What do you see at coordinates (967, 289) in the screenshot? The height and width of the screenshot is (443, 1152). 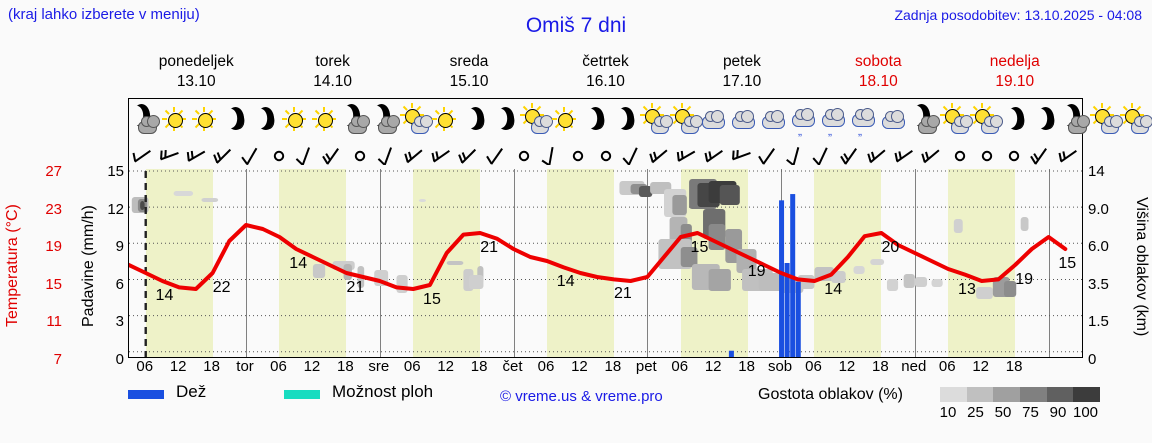 I see `temperature-min-label: 13` at bounding box center [967, 289].